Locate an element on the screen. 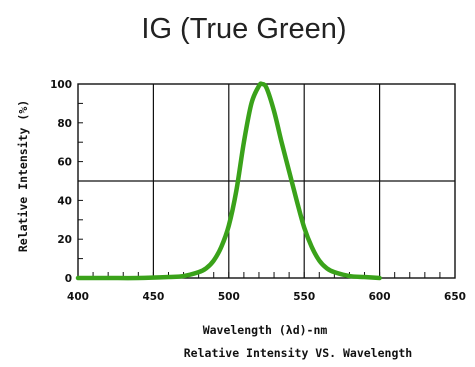 The image size is (475, 367). x-tick-label: 450 is located at coordinates (153, 297).